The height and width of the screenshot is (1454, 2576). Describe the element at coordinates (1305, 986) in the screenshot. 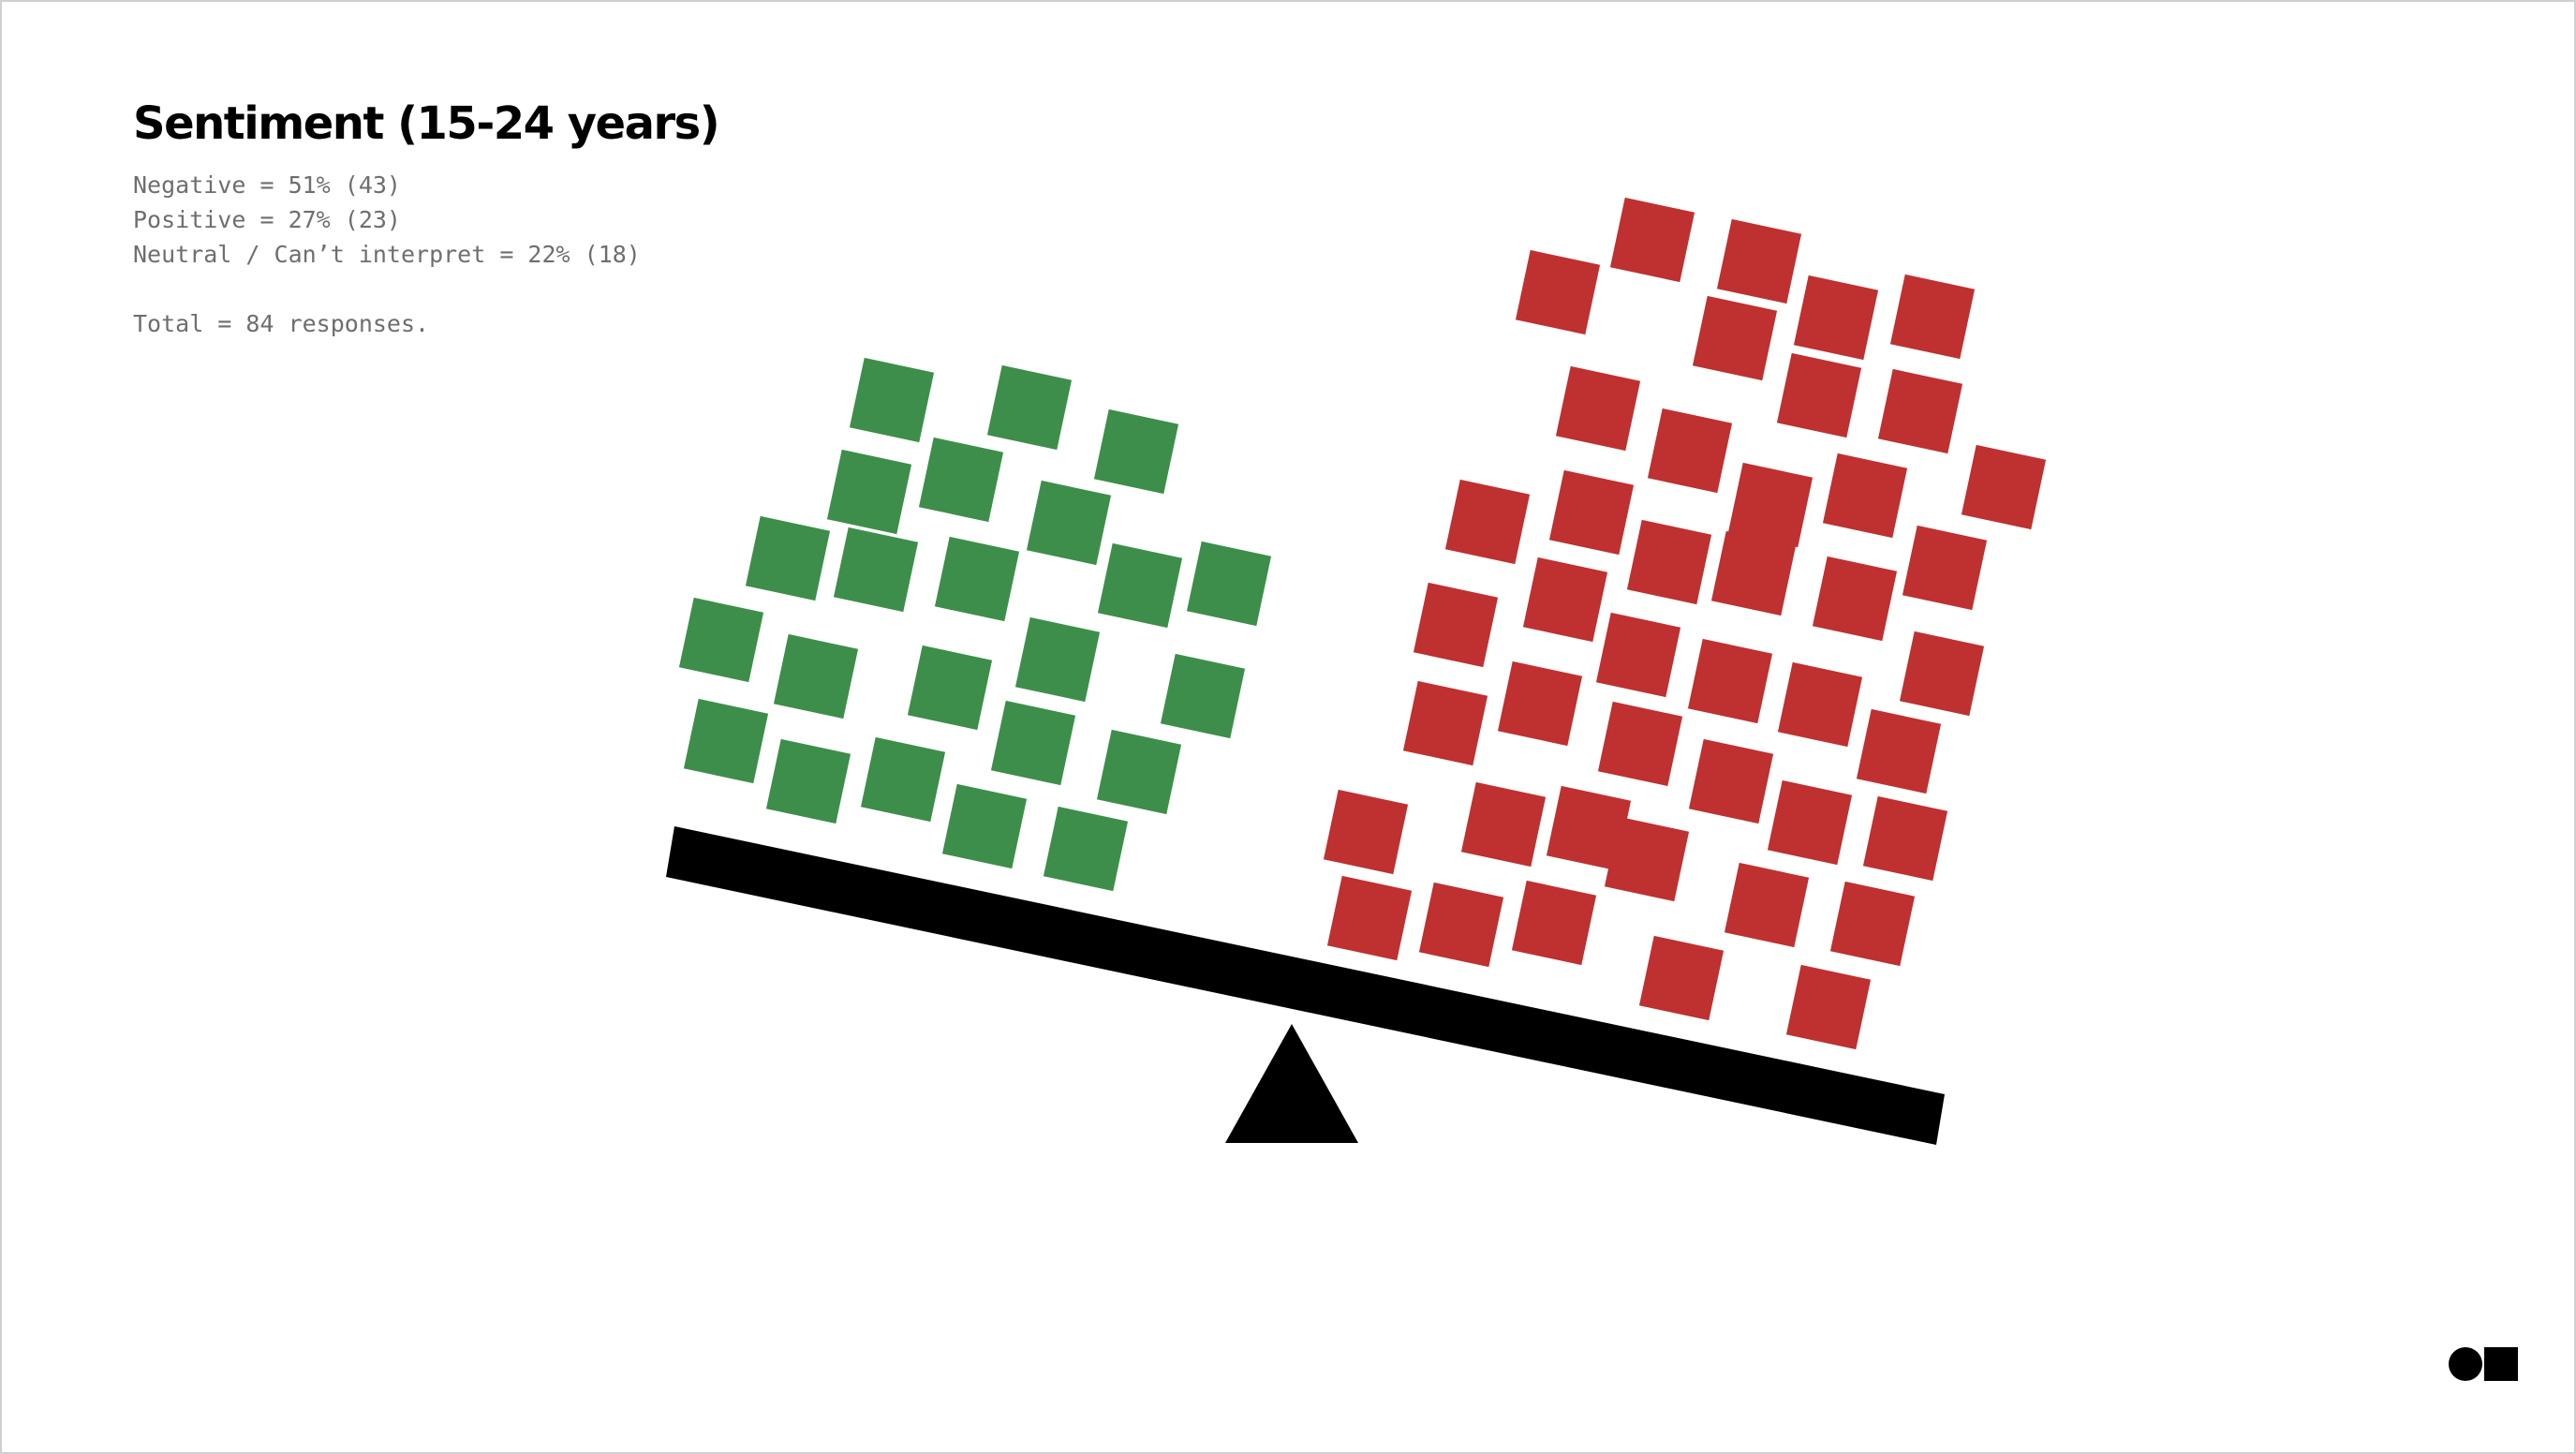

I see `balance-beam` at that location.